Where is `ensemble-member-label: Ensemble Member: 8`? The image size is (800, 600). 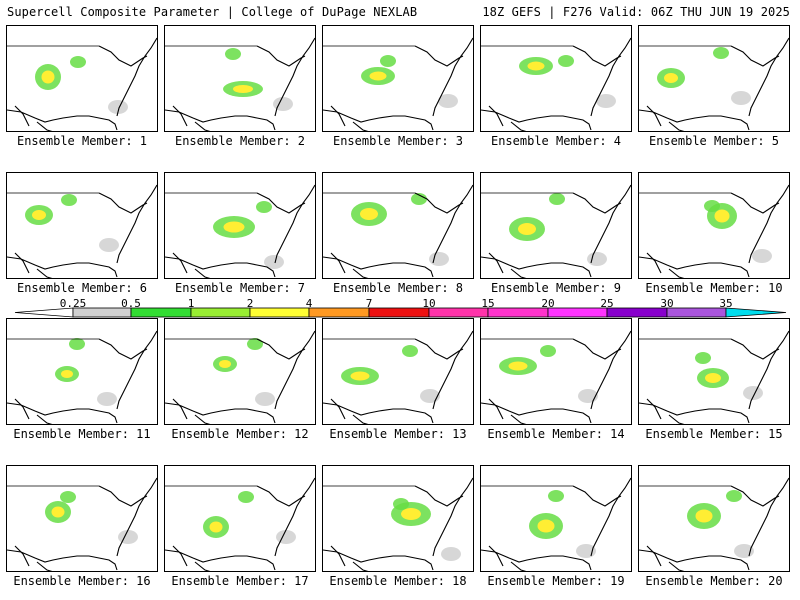
ensemble-member-label: Ensemble Member: 8 is located at coordinates (398, 288).